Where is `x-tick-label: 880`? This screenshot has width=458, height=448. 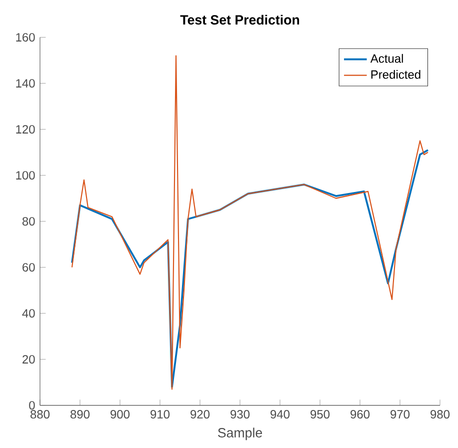
x-tick-label: 880 is located at coordinates (40, 414).